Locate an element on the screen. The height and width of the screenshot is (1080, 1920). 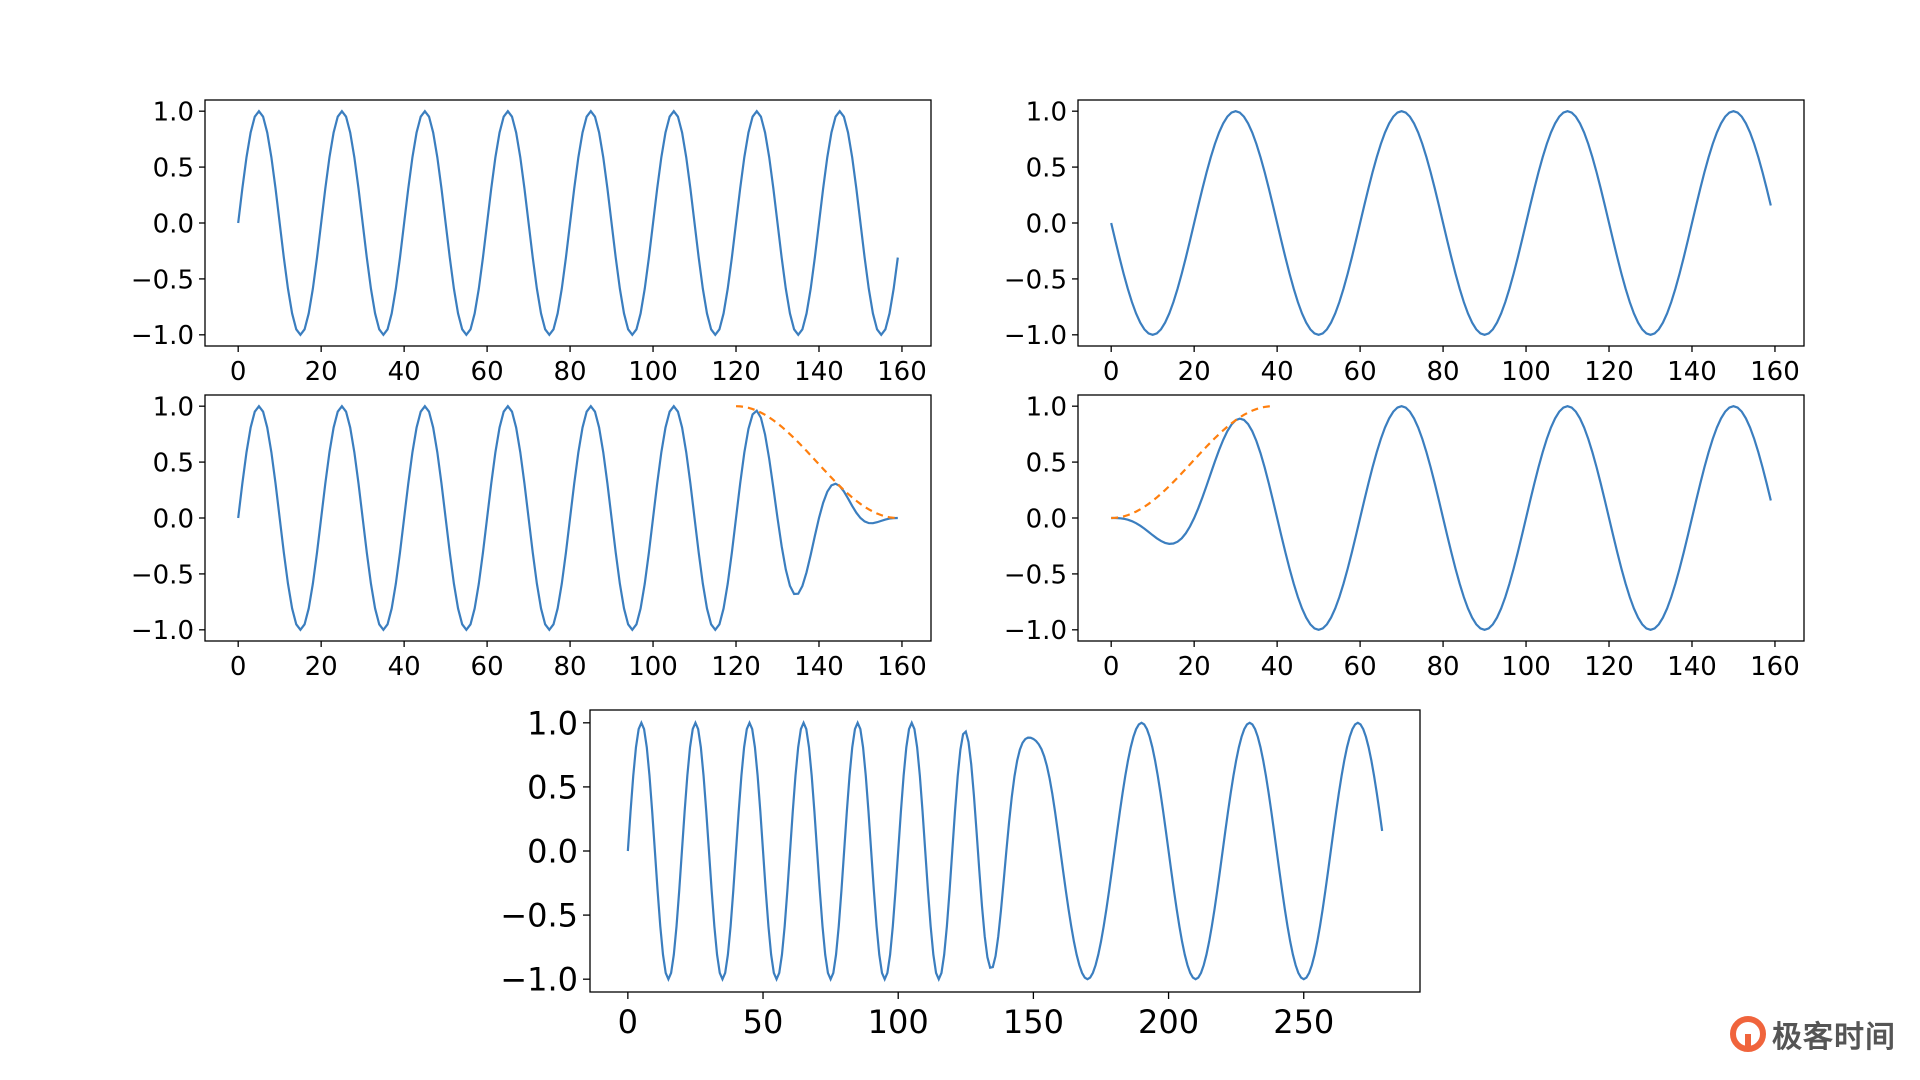
watermark: 极客时间 is located at coordinates (1813, 1034).